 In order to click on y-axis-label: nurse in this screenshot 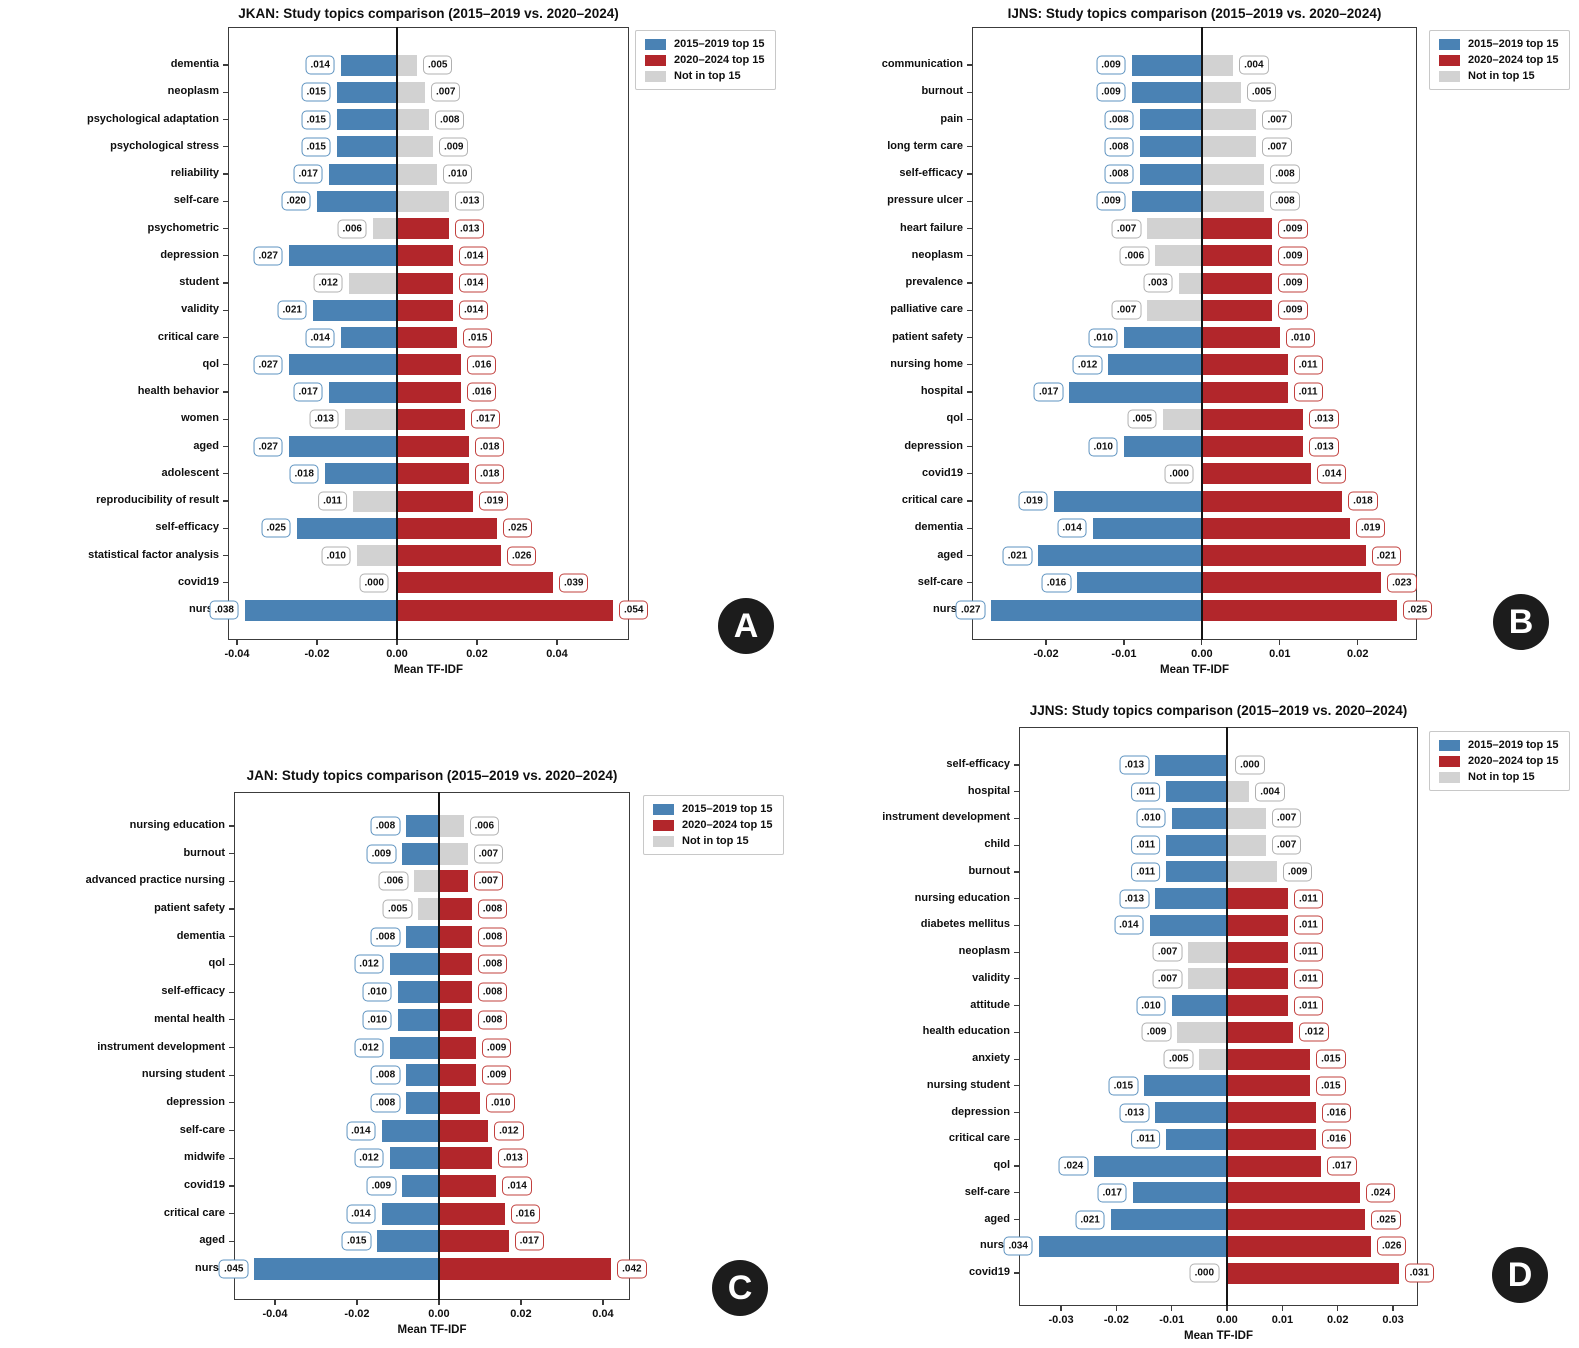, I will do `click(210, 1268)`.